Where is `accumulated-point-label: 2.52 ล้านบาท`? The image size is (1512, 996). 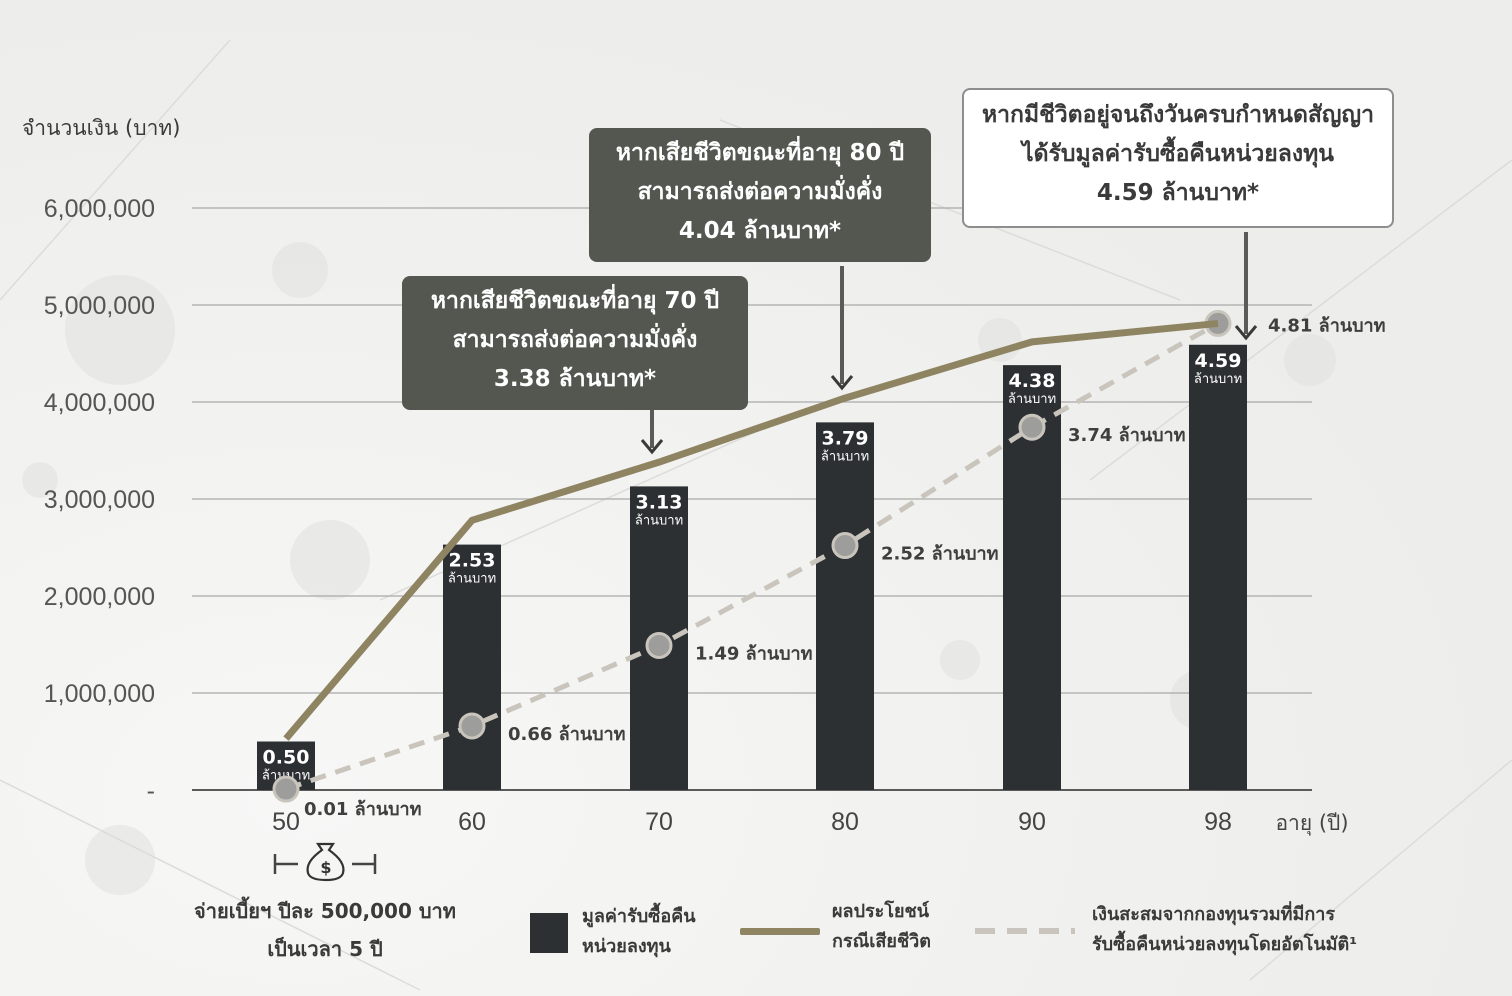 accumulated-point-label: 2.52 ล้านบาท is located at coordinates (940, 554).